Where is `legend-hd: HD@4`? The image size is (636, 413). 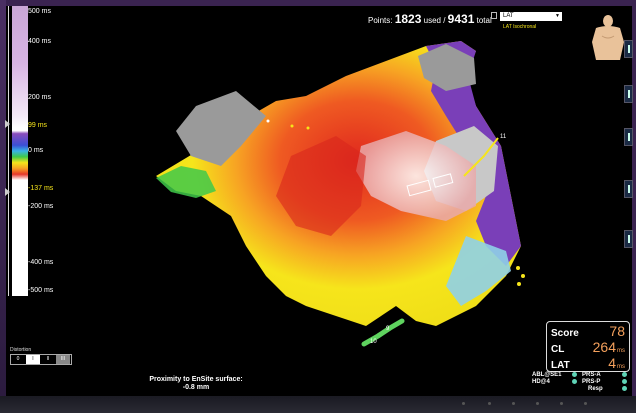 legend-hd: HD@4 is located at coordinates (541, 382).